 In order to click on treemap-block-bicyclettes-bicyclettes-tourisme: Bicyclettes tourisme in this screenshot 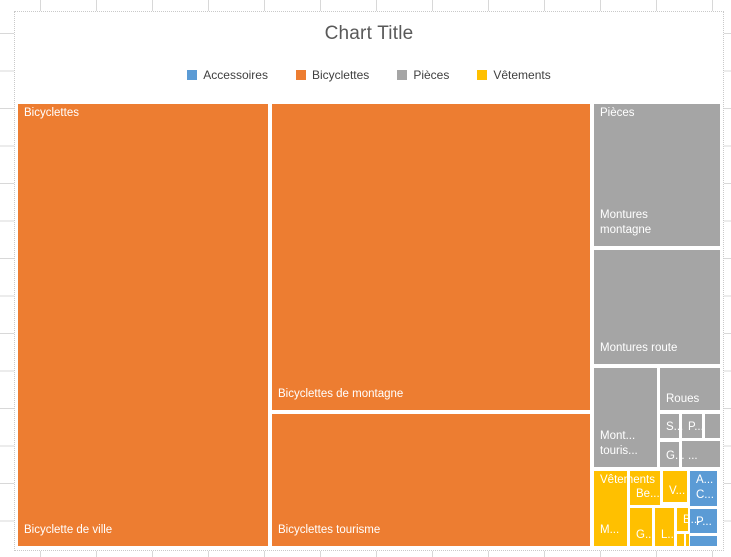, I will do `click(431, 480)`.